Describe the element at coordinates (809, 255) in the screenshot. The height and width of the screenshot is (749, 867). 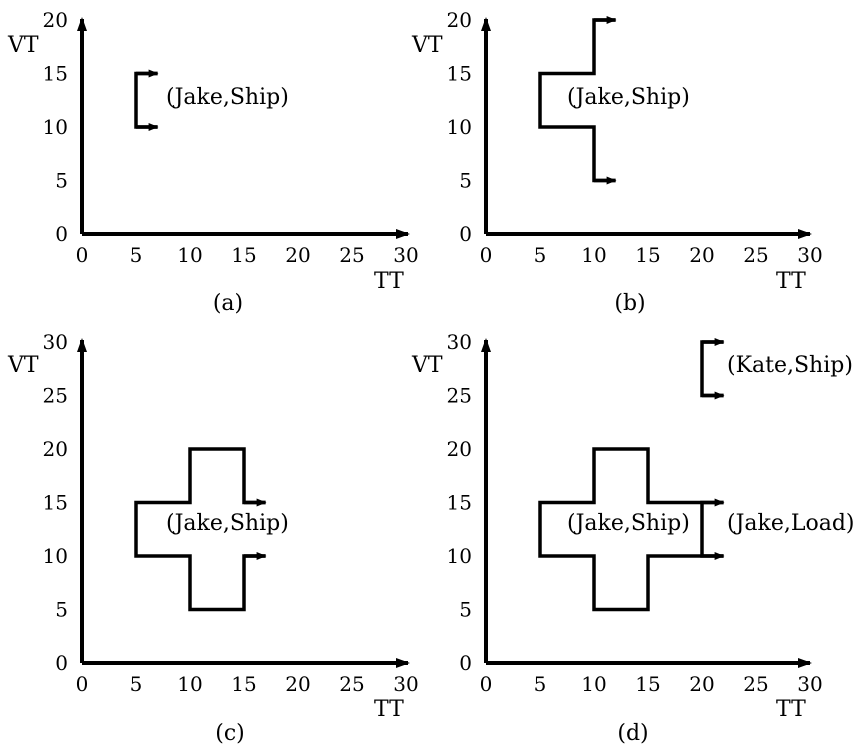
I see `panel-b-x-tick-label: 30` at that location.